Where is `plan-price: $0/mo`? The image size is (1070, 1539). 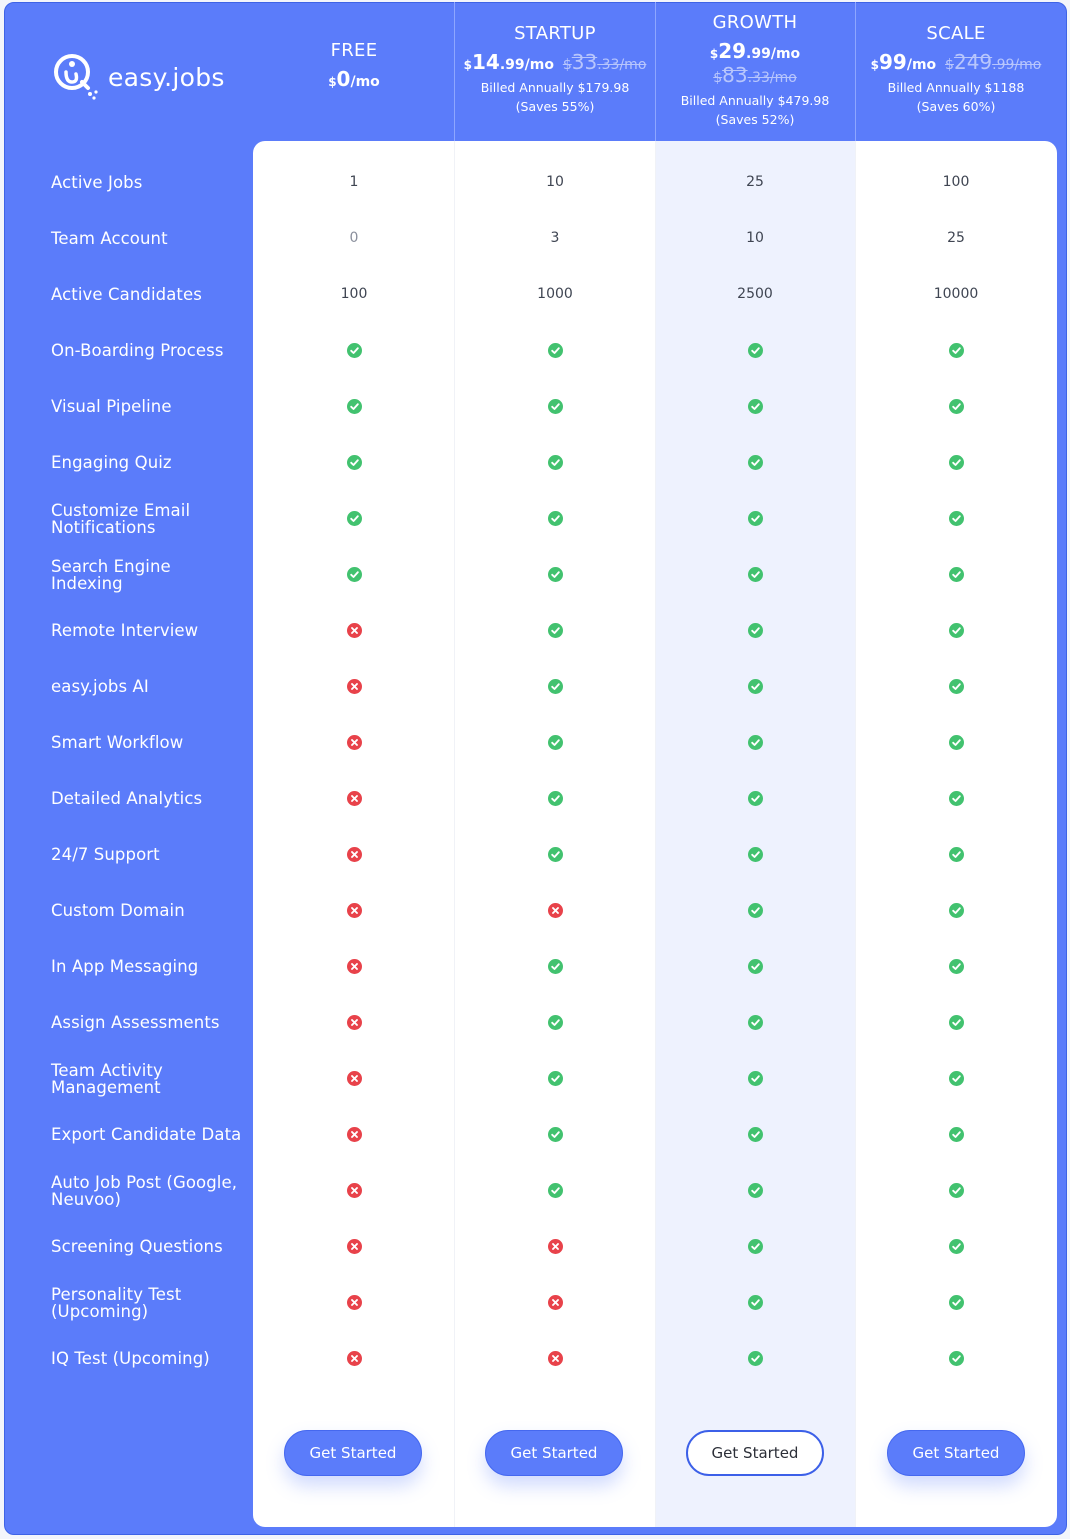 plan-price: $0/mo is located at coordinates (354, 79).